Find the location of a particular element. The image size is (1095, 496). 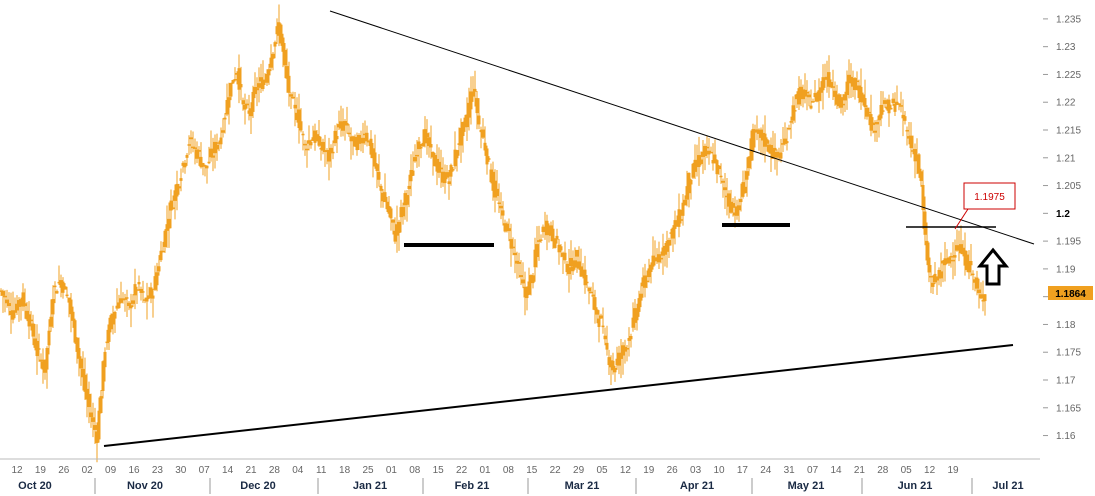

current-price-label: 1.1864 is located at coordinates (1070, 294).